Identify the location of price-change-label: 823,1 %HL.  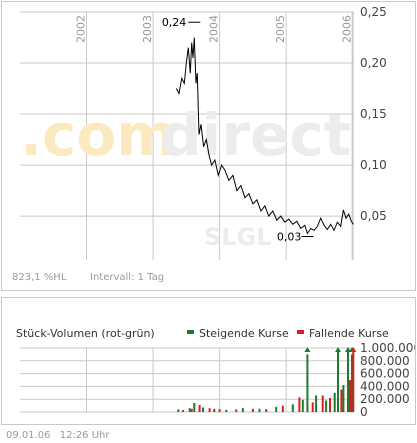
(39, 277).